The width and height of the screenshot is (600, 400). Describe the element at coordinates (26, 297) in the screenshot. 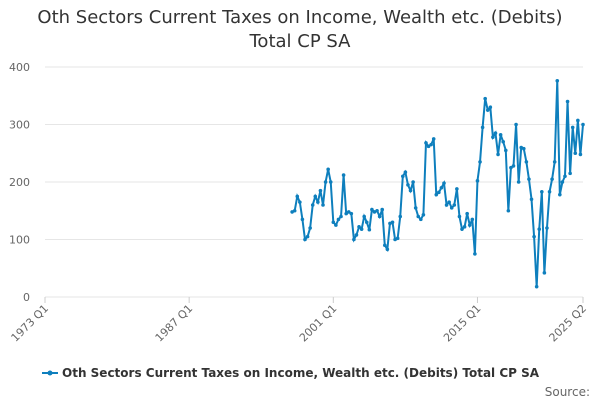

I see `y-tick-label: 0` at that location.